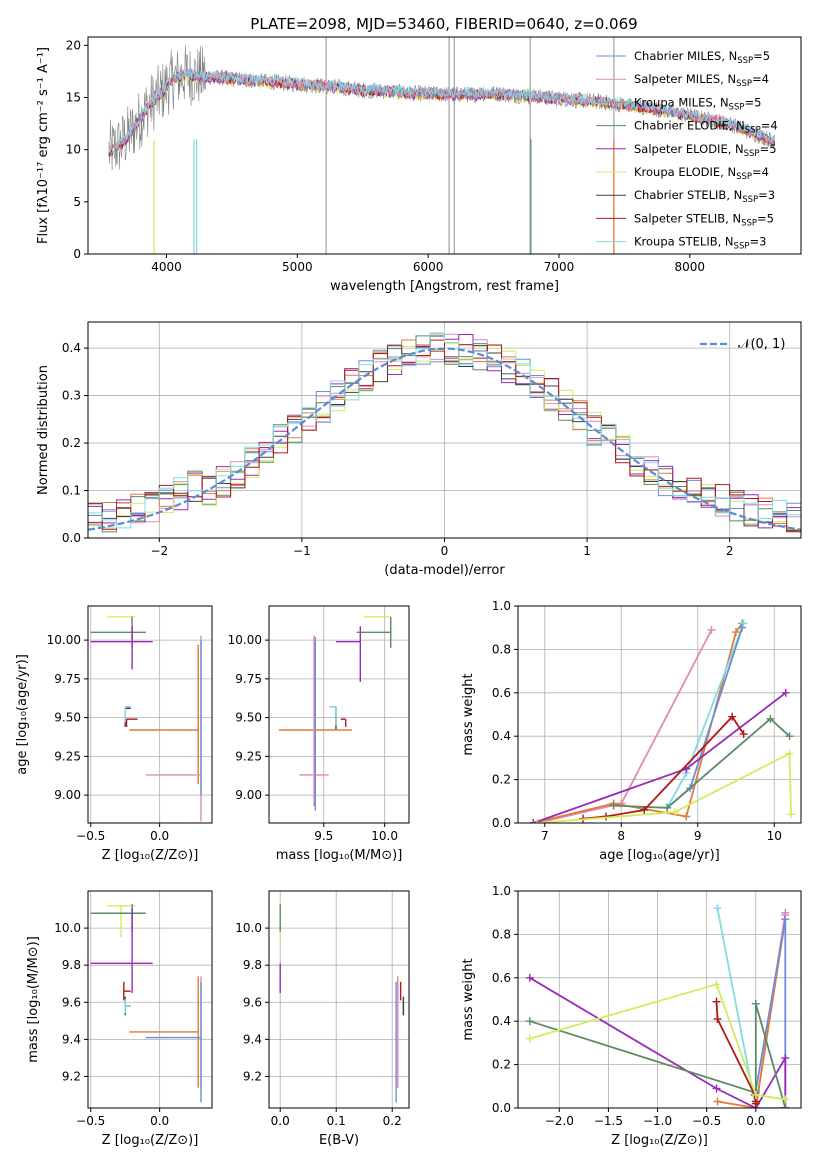  I want to click on weight-line-salpeter_elodie, so click(658, 1042).